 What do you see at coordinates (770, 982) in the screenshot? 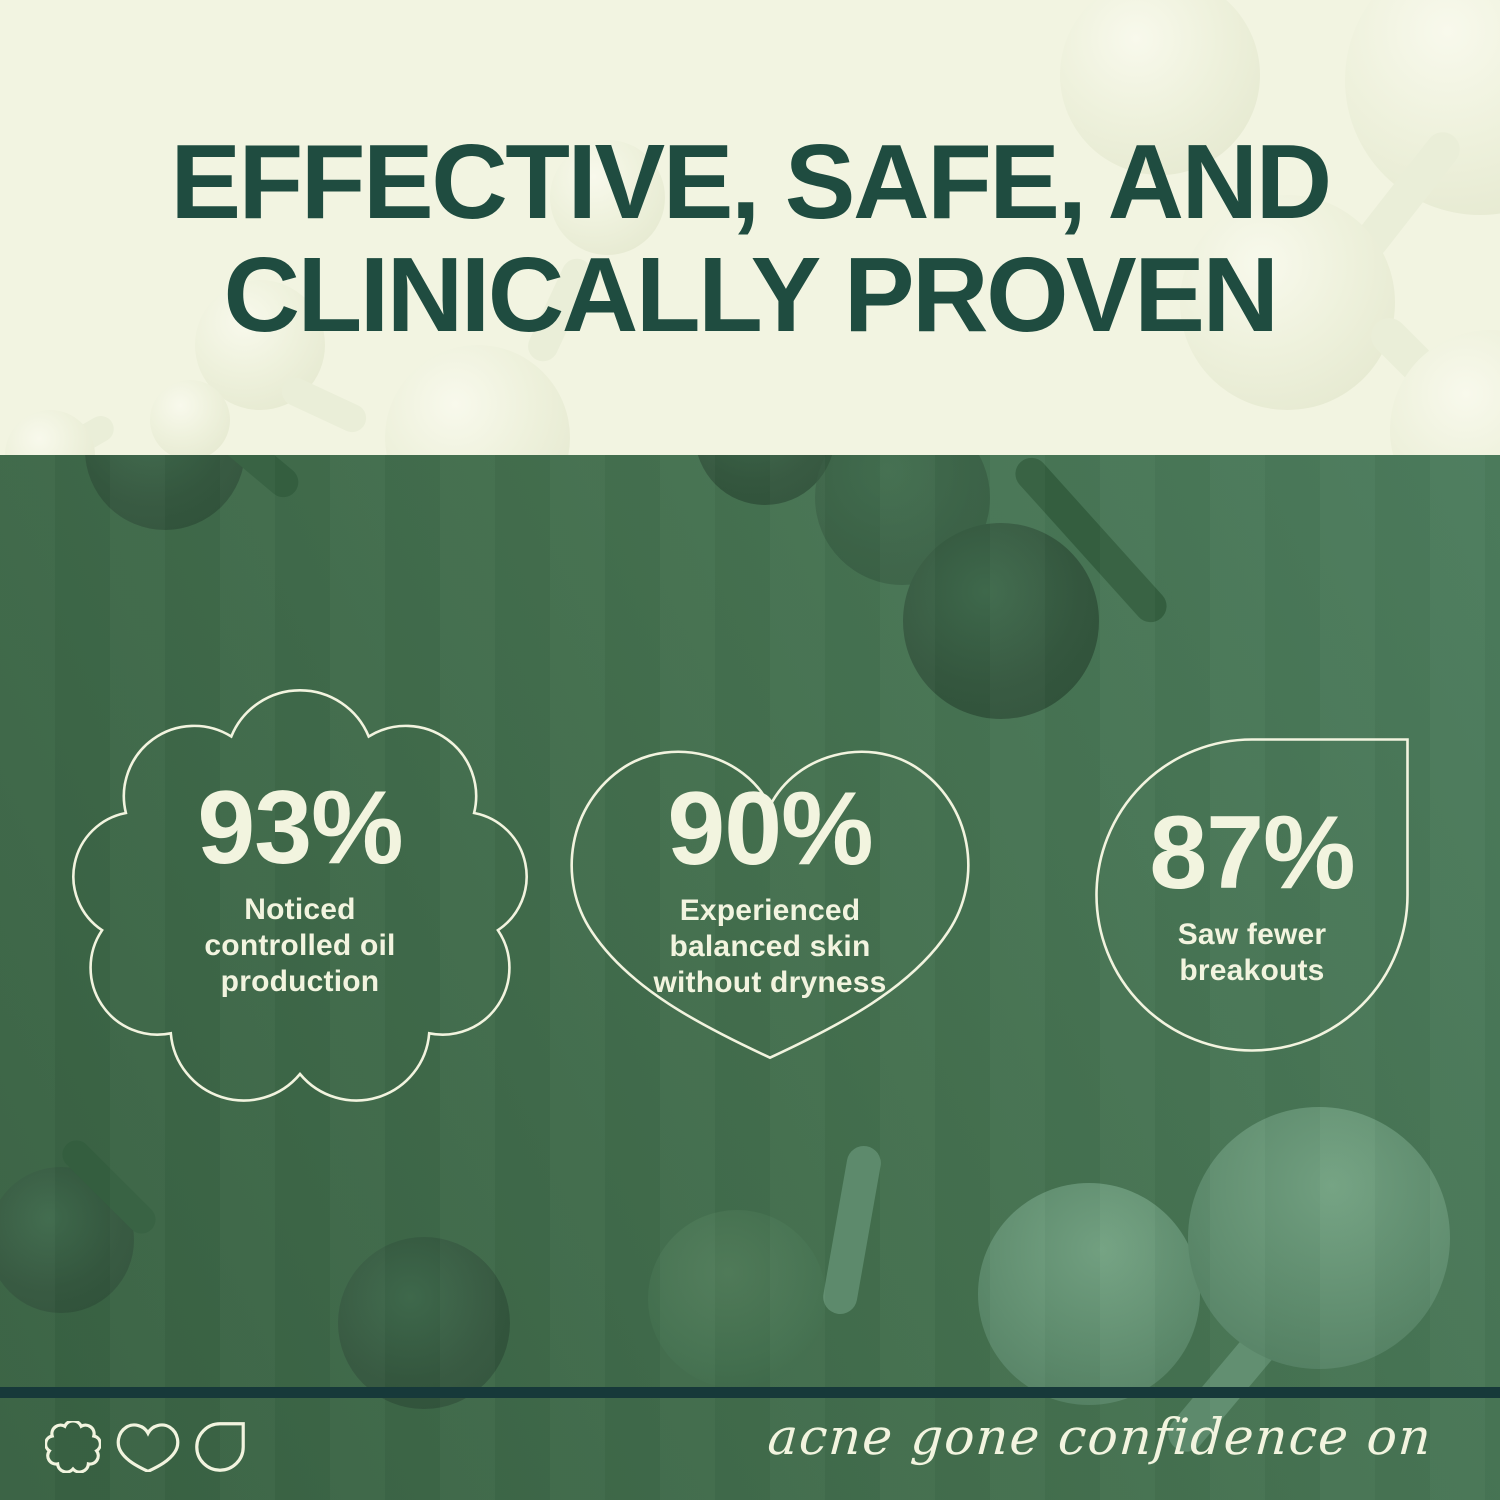
I see `caption-line: without dryness` at bounding box center [770, 982].